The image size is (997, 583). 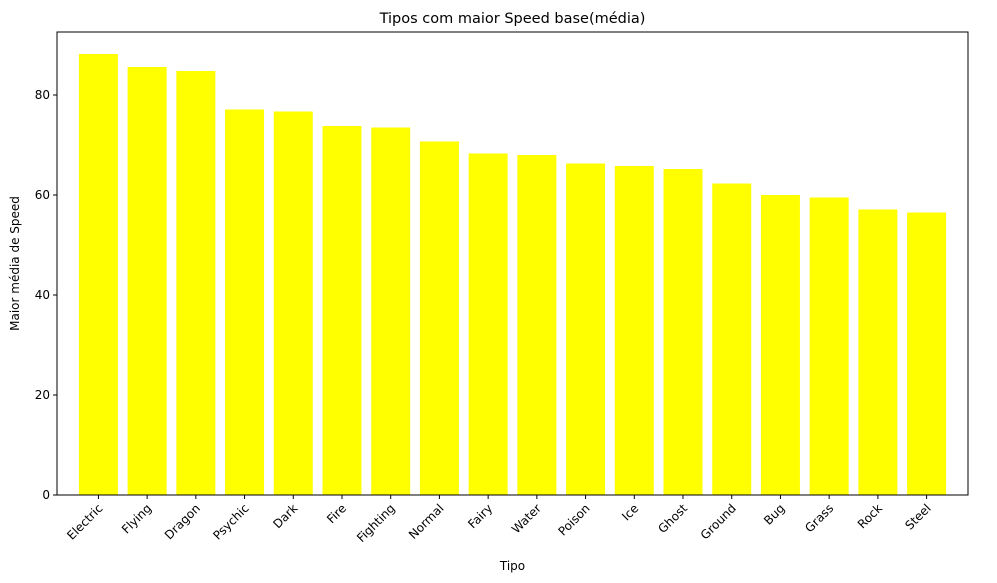 I want to click on bar-bug, so click(x=780, y=345).